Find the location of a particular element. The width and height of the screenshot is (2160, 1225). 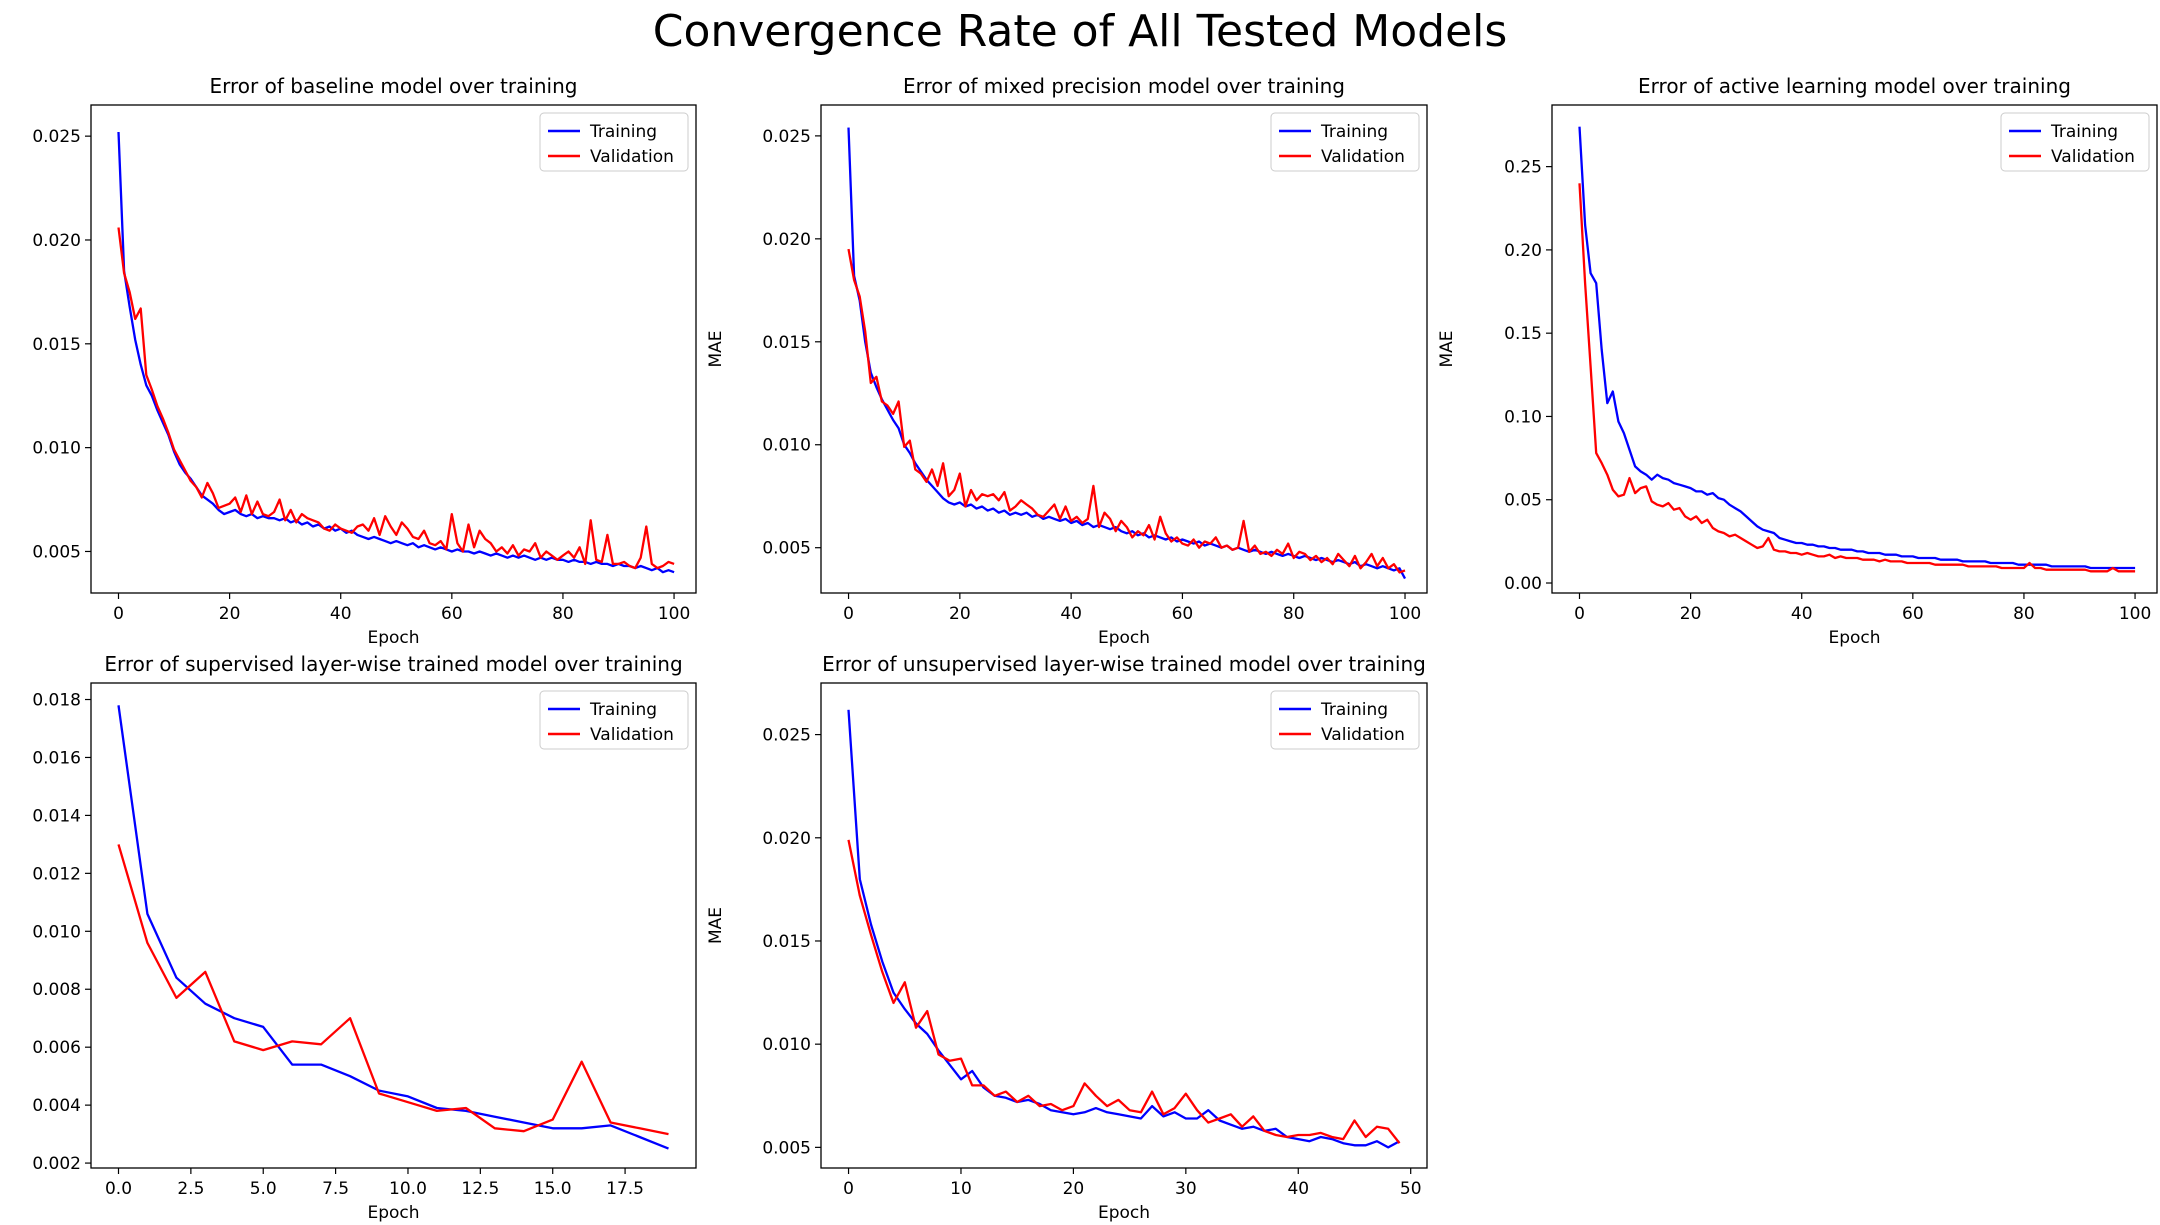

x-tick-label: 12.5 is located at coordinates (480, 1189).